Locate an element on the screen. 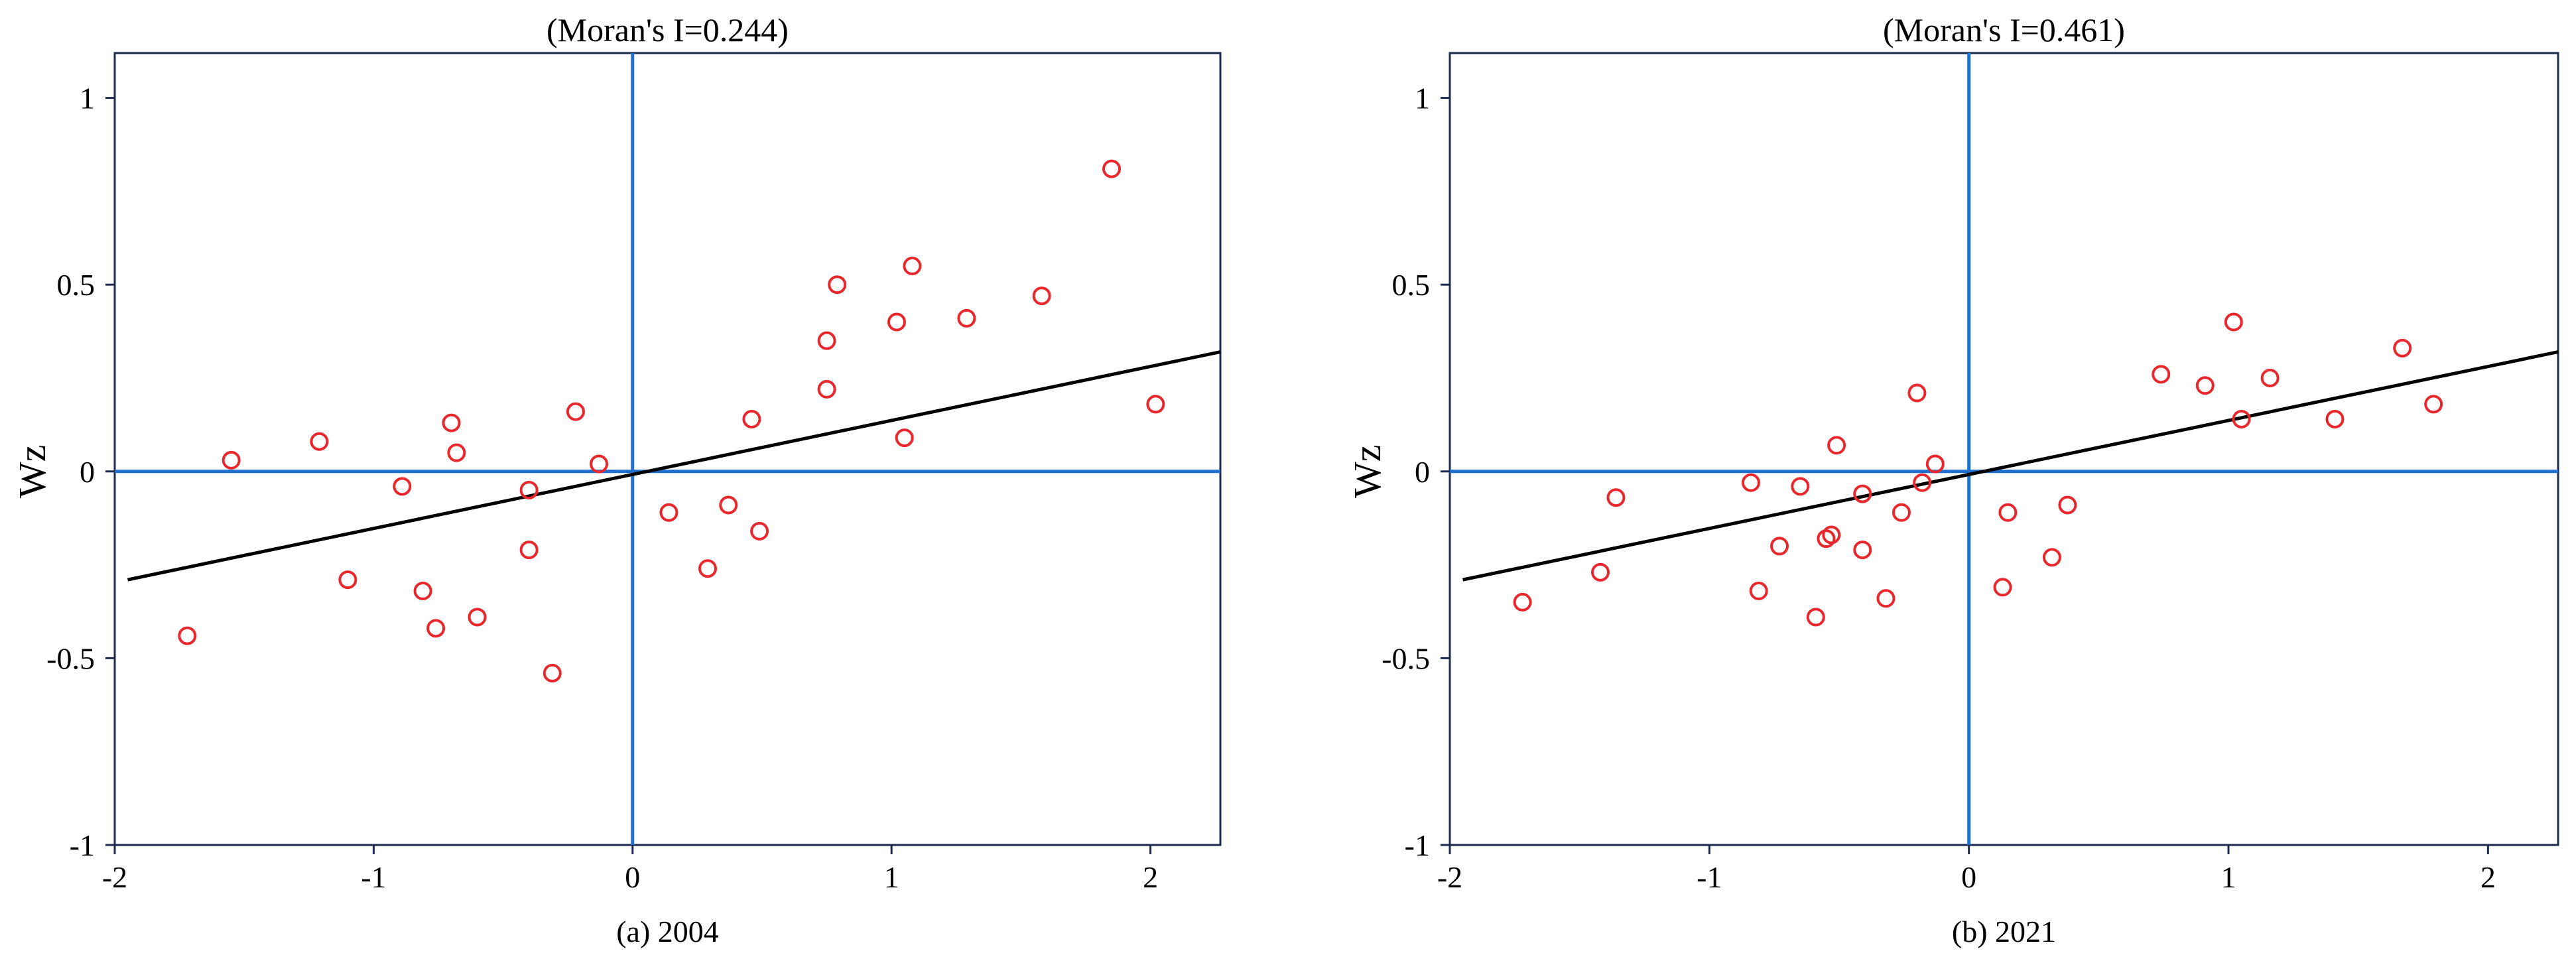  panel-b-ytick-label: -1 is located at coordinates (1418, 845).